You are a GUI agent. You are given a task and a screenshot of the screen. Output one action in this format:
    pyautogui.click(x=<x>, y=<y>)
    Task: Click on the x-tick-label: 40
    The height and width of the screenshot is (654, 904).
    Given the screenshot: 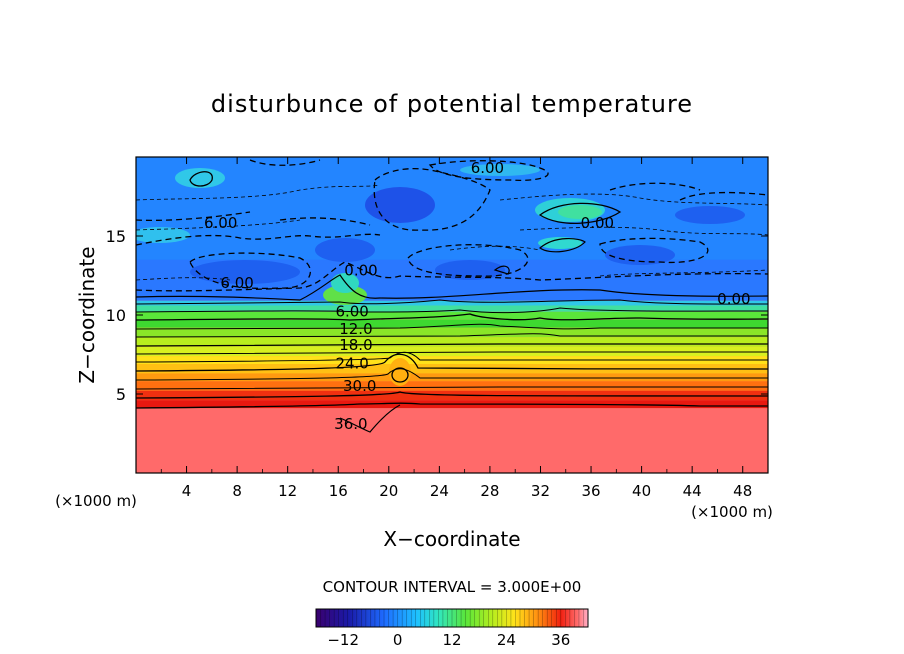 What is the action you would take?
    pyautogui.click(x=641, y=491)
    